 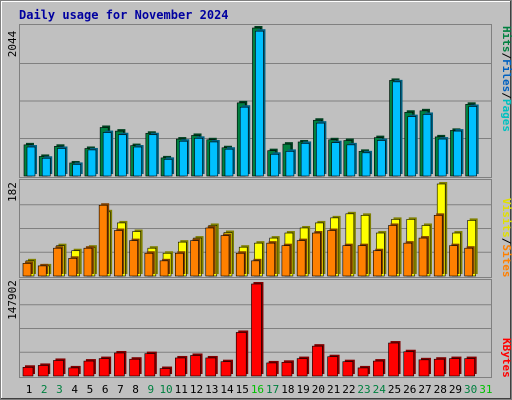 I want to click on visits-max-label: 182, so click(x=12, y=192).